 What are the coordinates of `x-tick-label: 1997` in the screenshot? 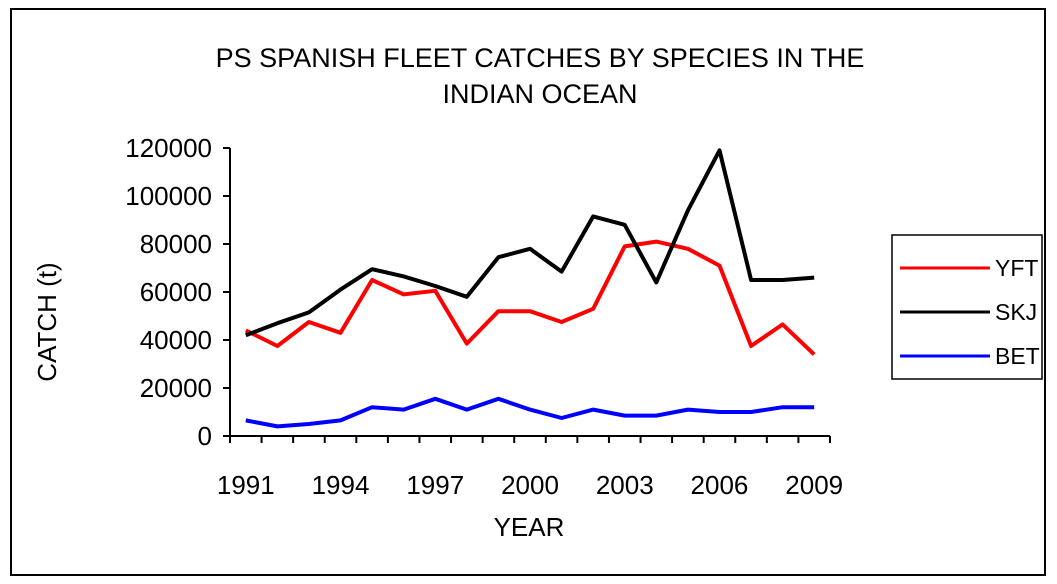 It's located at (435, 485).